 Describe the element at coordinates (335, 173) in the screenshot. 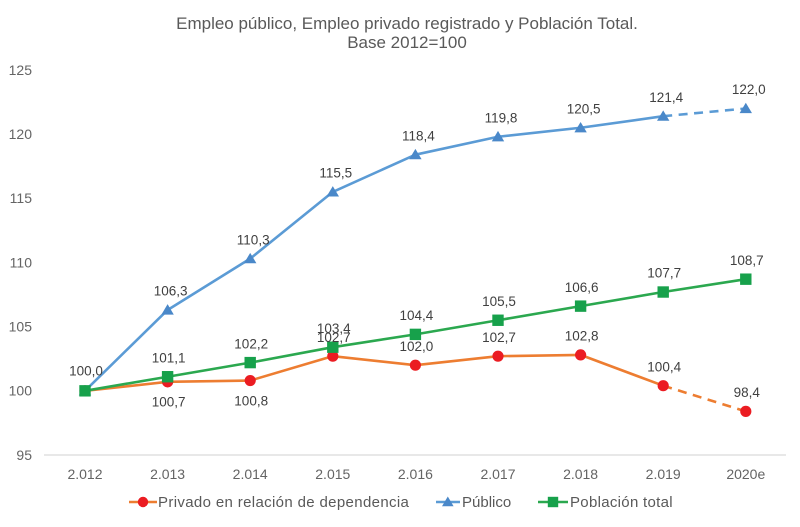

I see `svg-text: 115,5` at that location.